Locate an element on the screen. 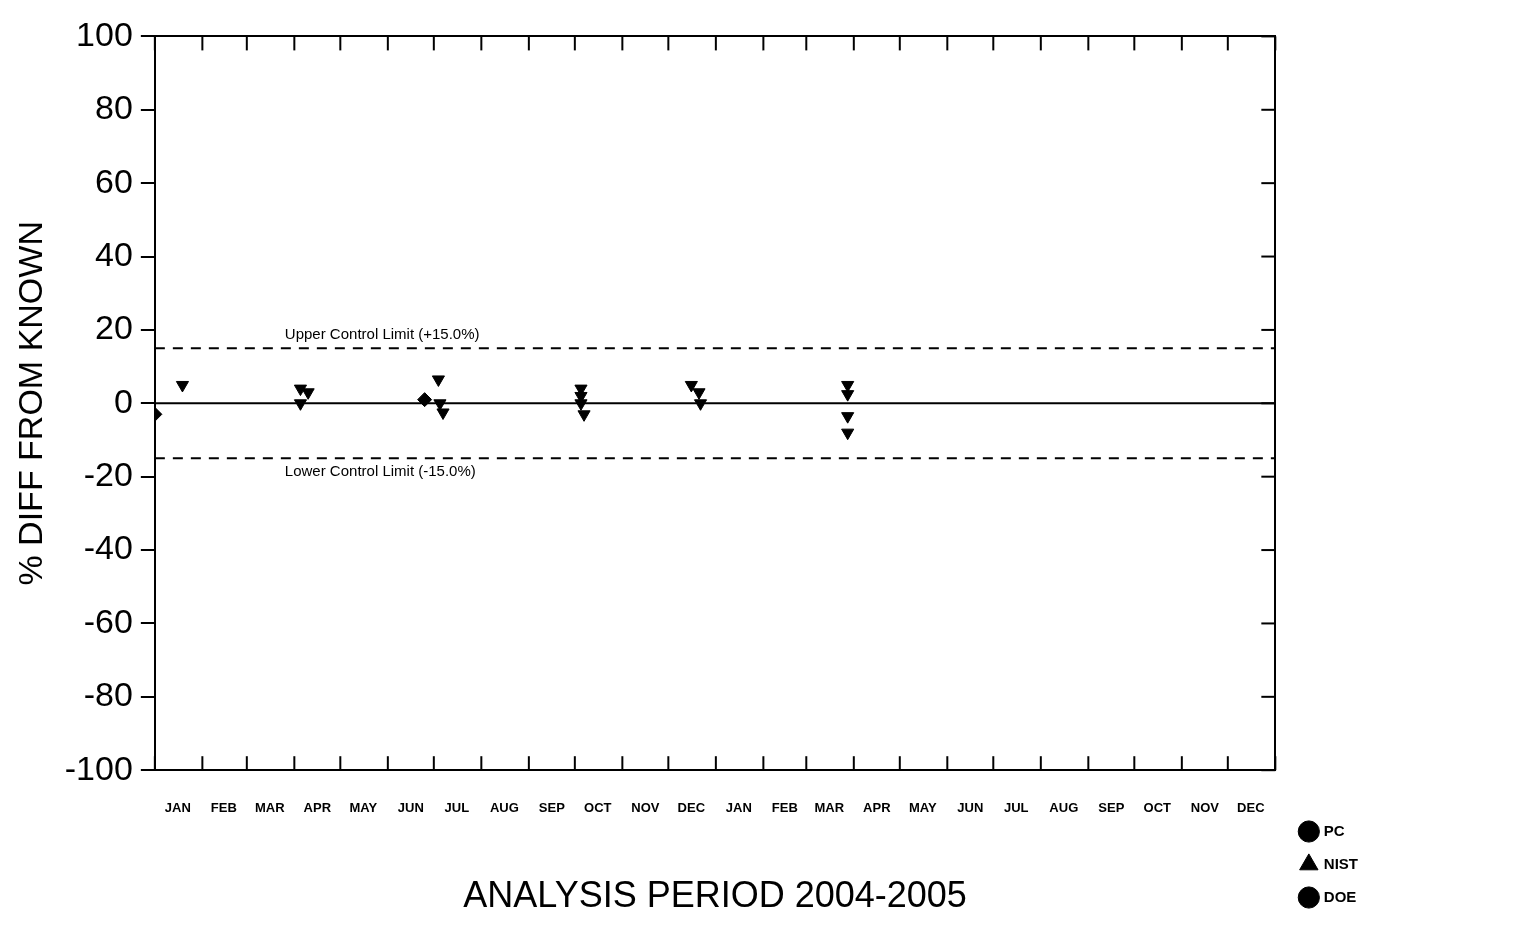 The height and width of the screenshot is (935, 1518). ref-line-label: Lower Control Limit (-15.0%) is located at coordinates (380, 470).